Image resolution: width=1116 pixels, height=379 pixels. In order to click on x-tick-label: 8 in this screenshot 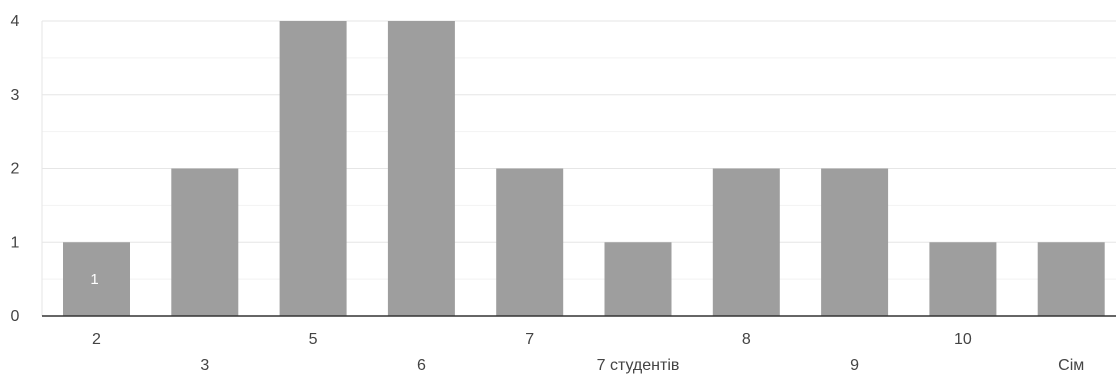, I will do `click(746, 339)`.